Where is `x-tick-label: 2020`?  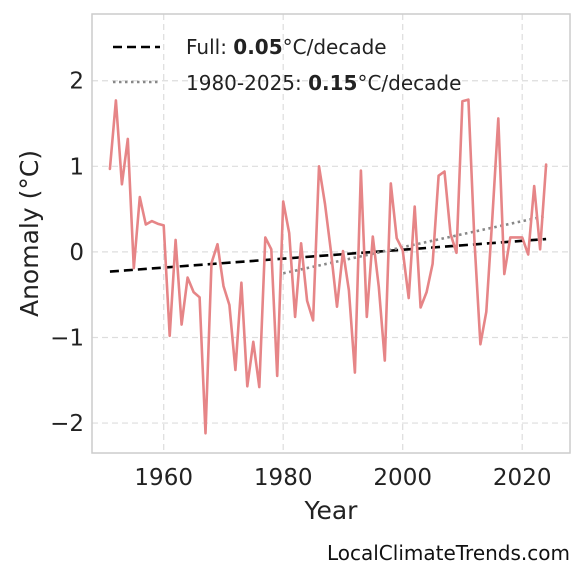
x-tick-label: 2020 is located at coordinates (522, 478).